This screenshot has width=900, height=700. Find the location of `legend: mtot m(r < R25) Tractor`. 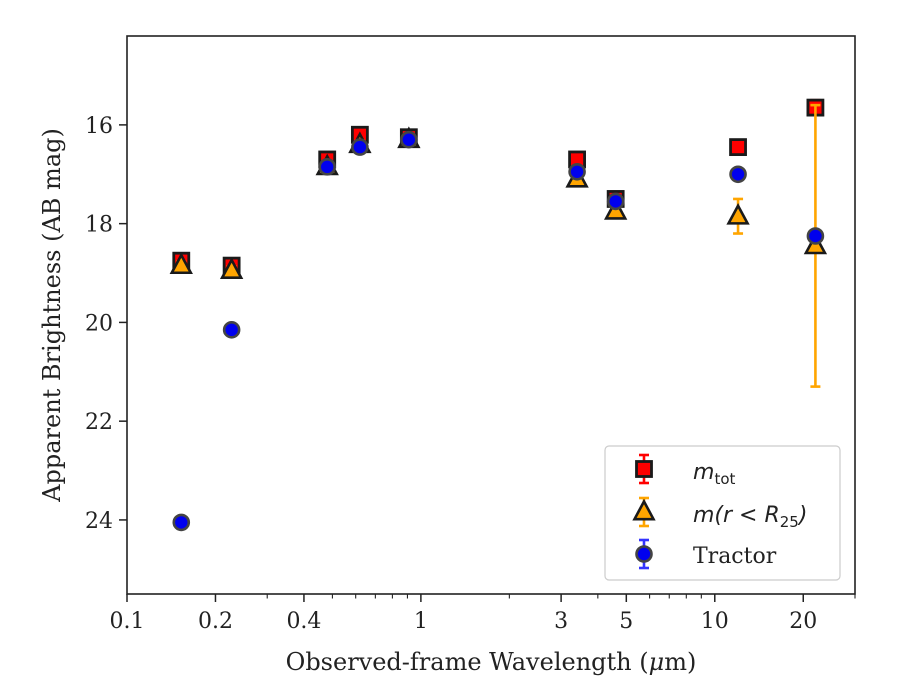

legend: mtot m(r < R25) Tractor is located at coordinates (722, 513).